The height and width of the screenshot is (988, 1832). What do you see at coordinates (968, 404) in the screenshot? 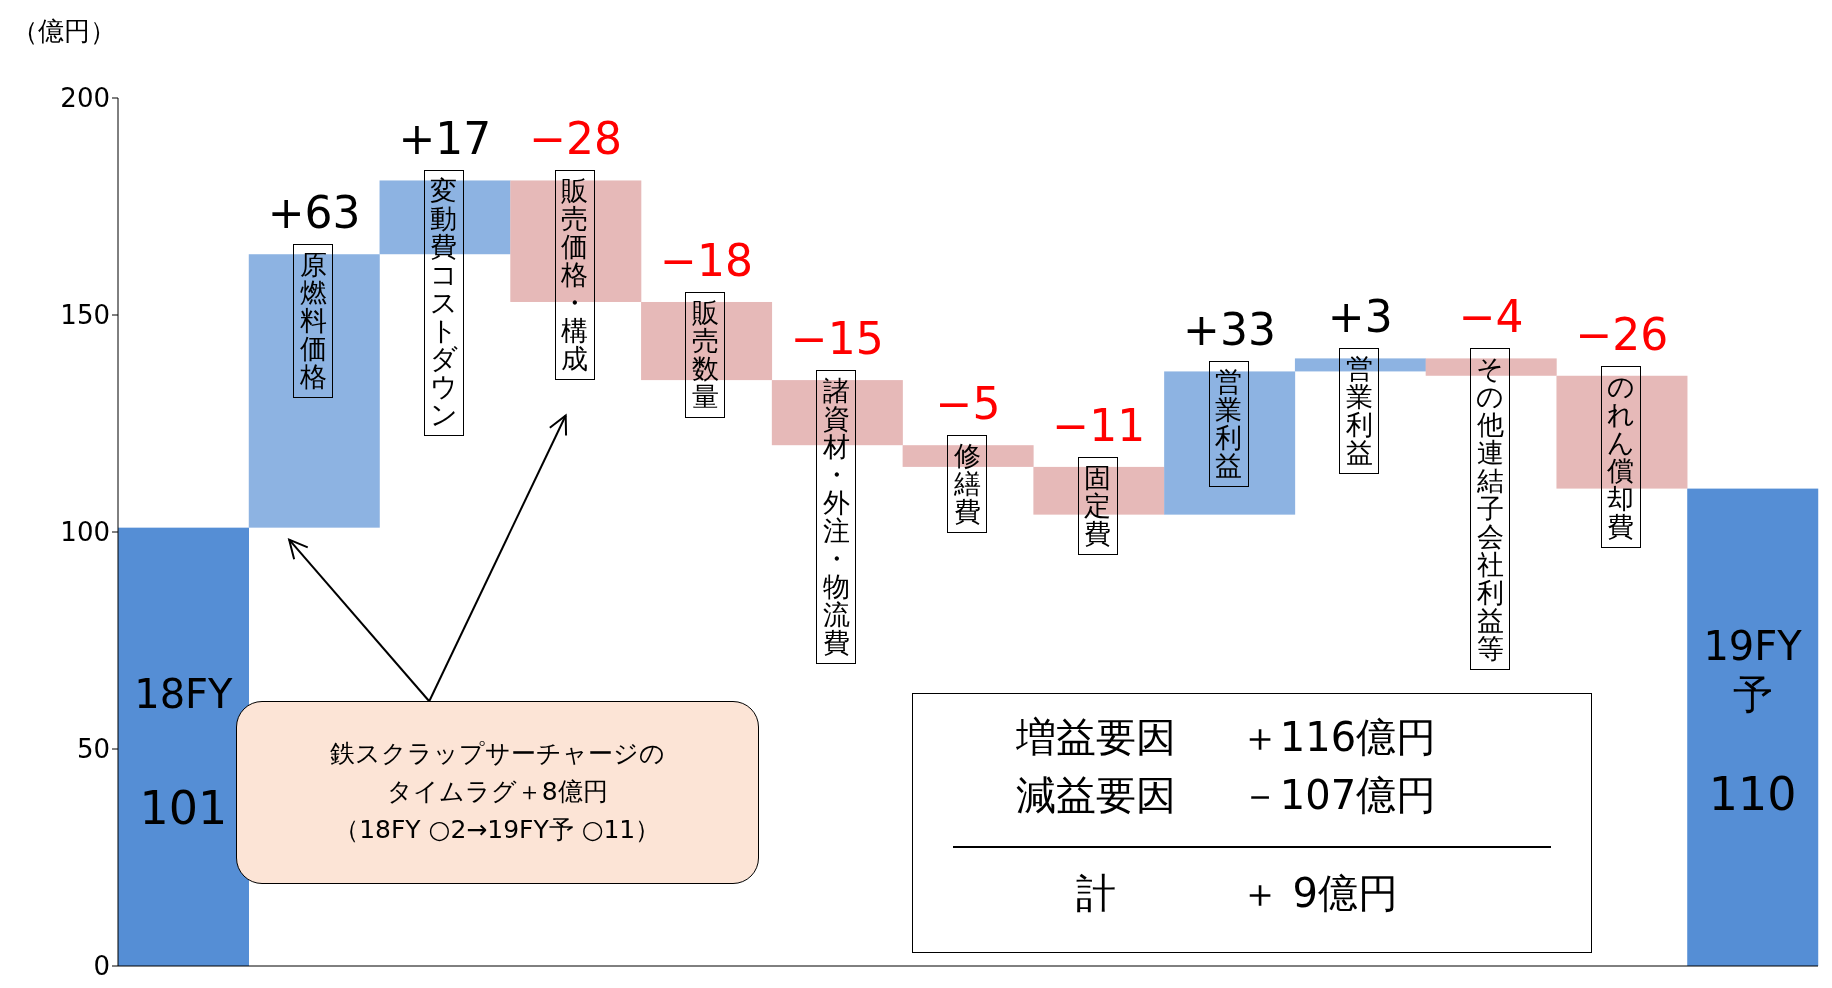
I see `data-label: −5` at bounding box center [968, 404].